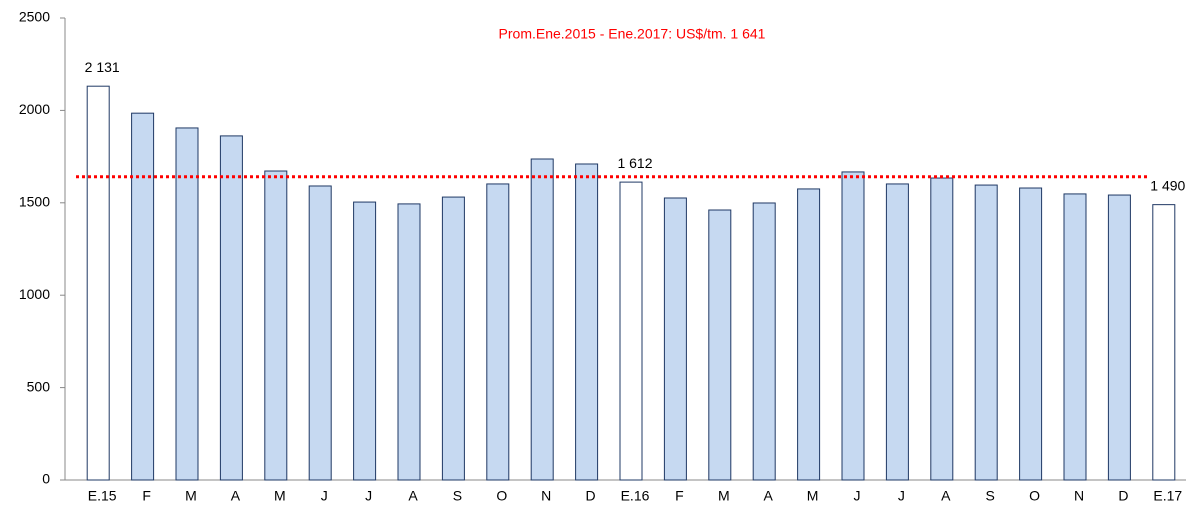 The width and height of the screenshot is (1197, 511). Describe the element at coordinates (632, 34) in the screenshot. I see `average-label: Prom.Ene.2015 - Ene.2017: US$/tm. 1 641` at that location.